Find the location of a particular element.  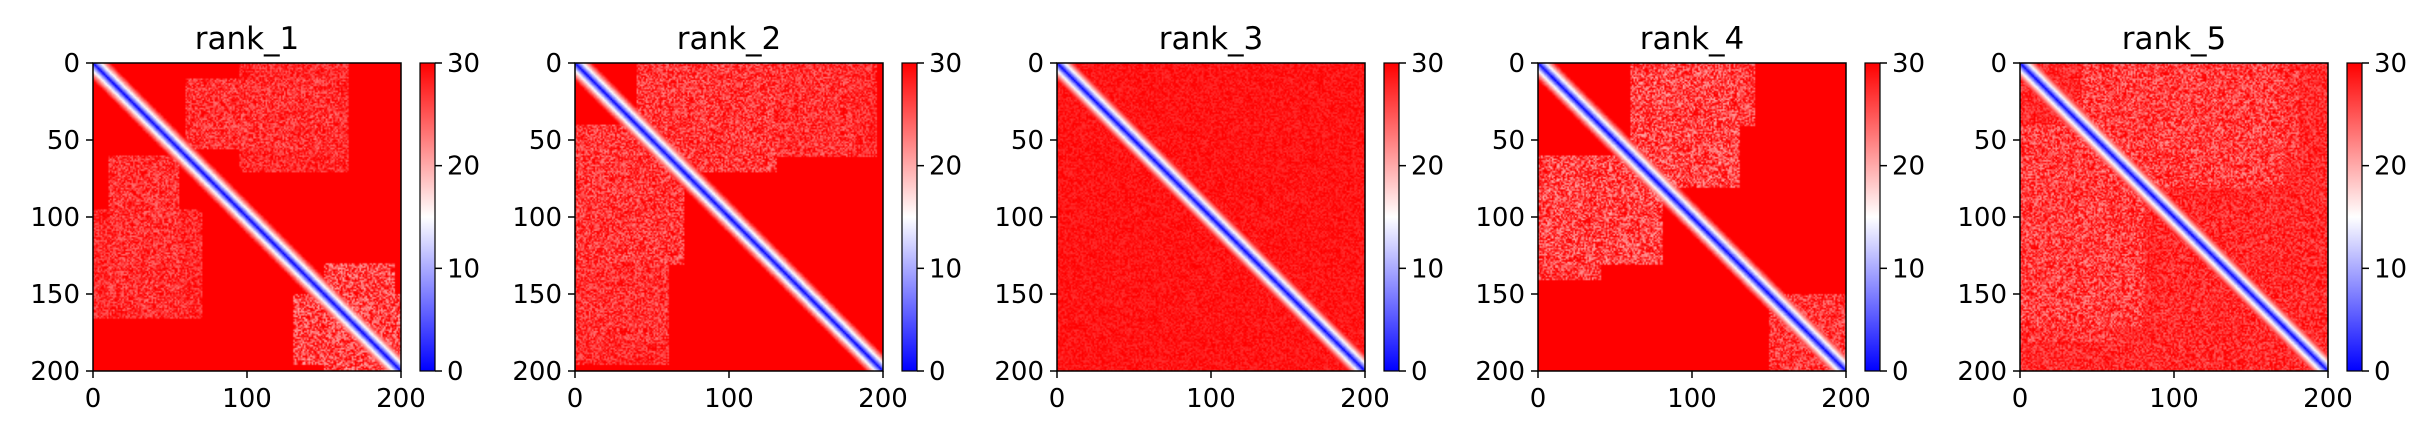

chart-title: rank_5 is located at coordinates (2174, 39).